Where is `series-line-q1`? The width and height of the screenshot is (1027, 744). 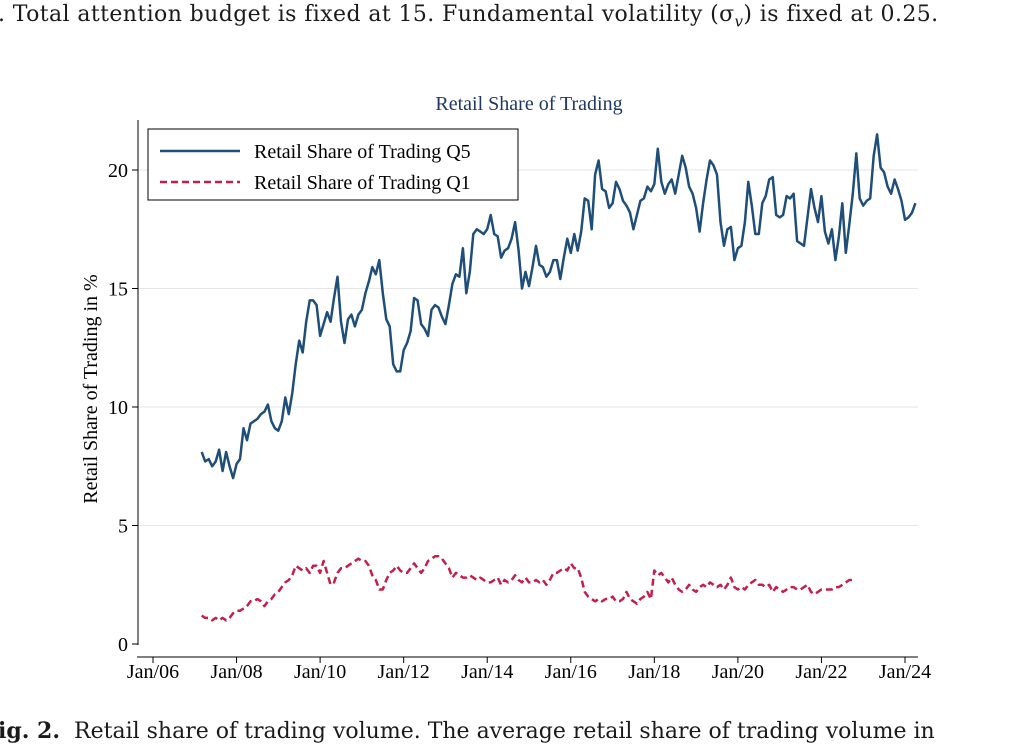
series-line-q1 is located at coordinates (527, 588).